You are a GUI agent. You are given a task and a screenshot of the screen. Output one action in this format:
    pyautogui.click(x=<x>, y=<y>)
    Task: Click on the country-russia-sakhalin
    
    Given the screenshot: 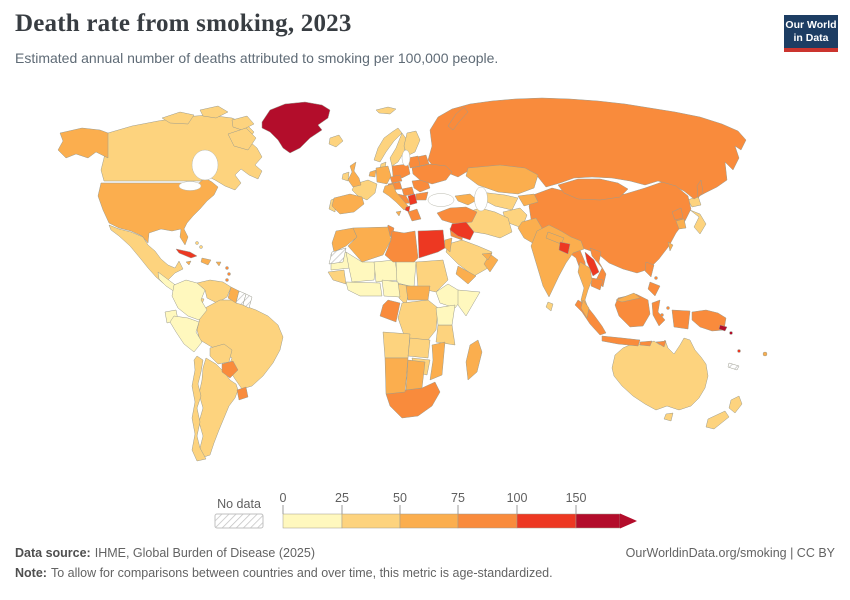 What is the action you would take?
    pyautogui.click(x=700, y=189)
    